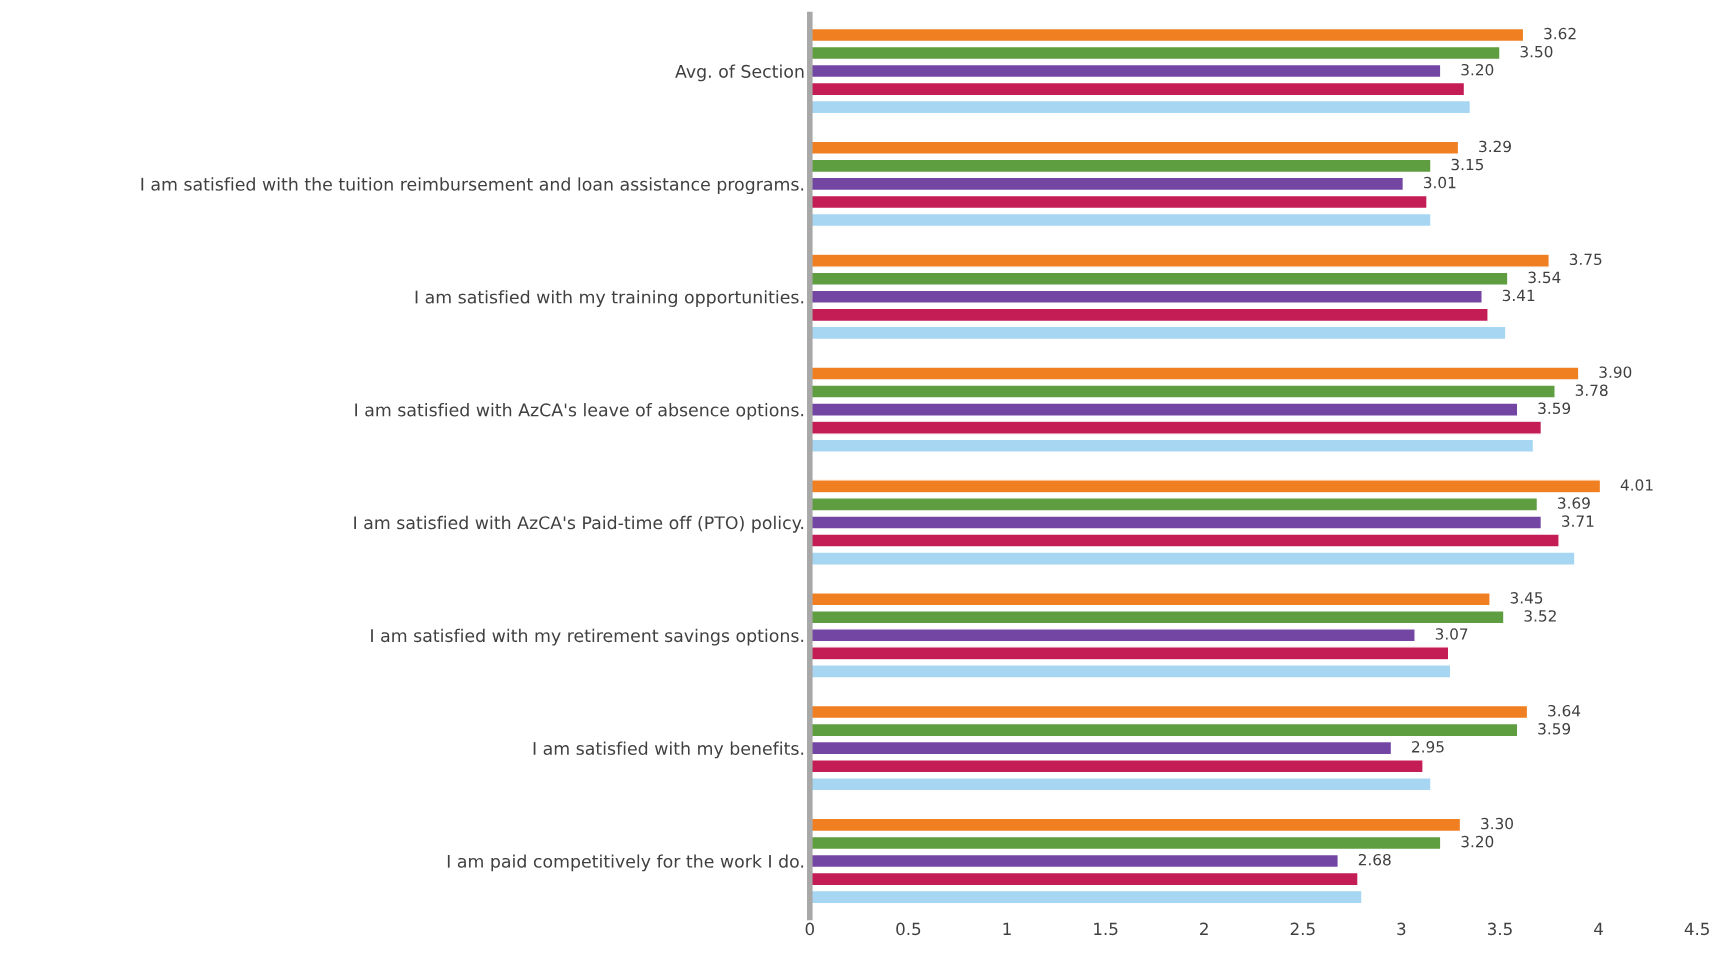  I want to click on data-label: 2.95, so click(1428, 747).